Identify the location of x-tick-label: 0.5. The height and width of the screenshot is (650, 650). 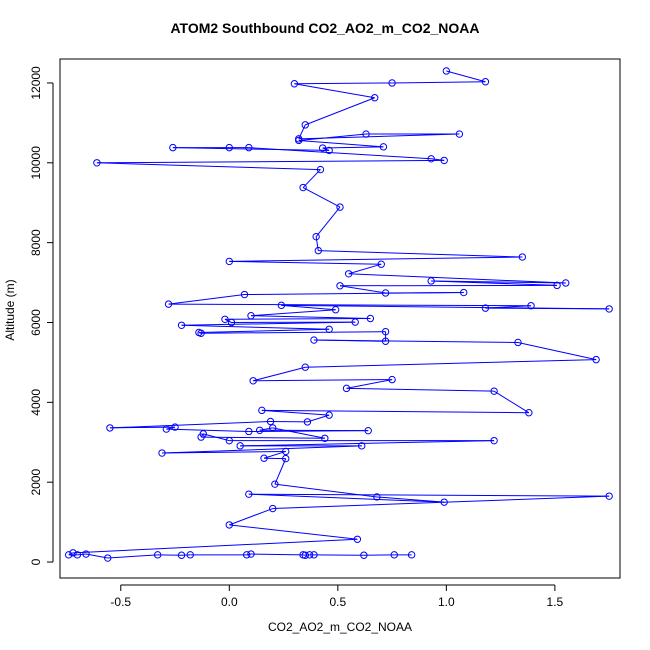
(337, 602).